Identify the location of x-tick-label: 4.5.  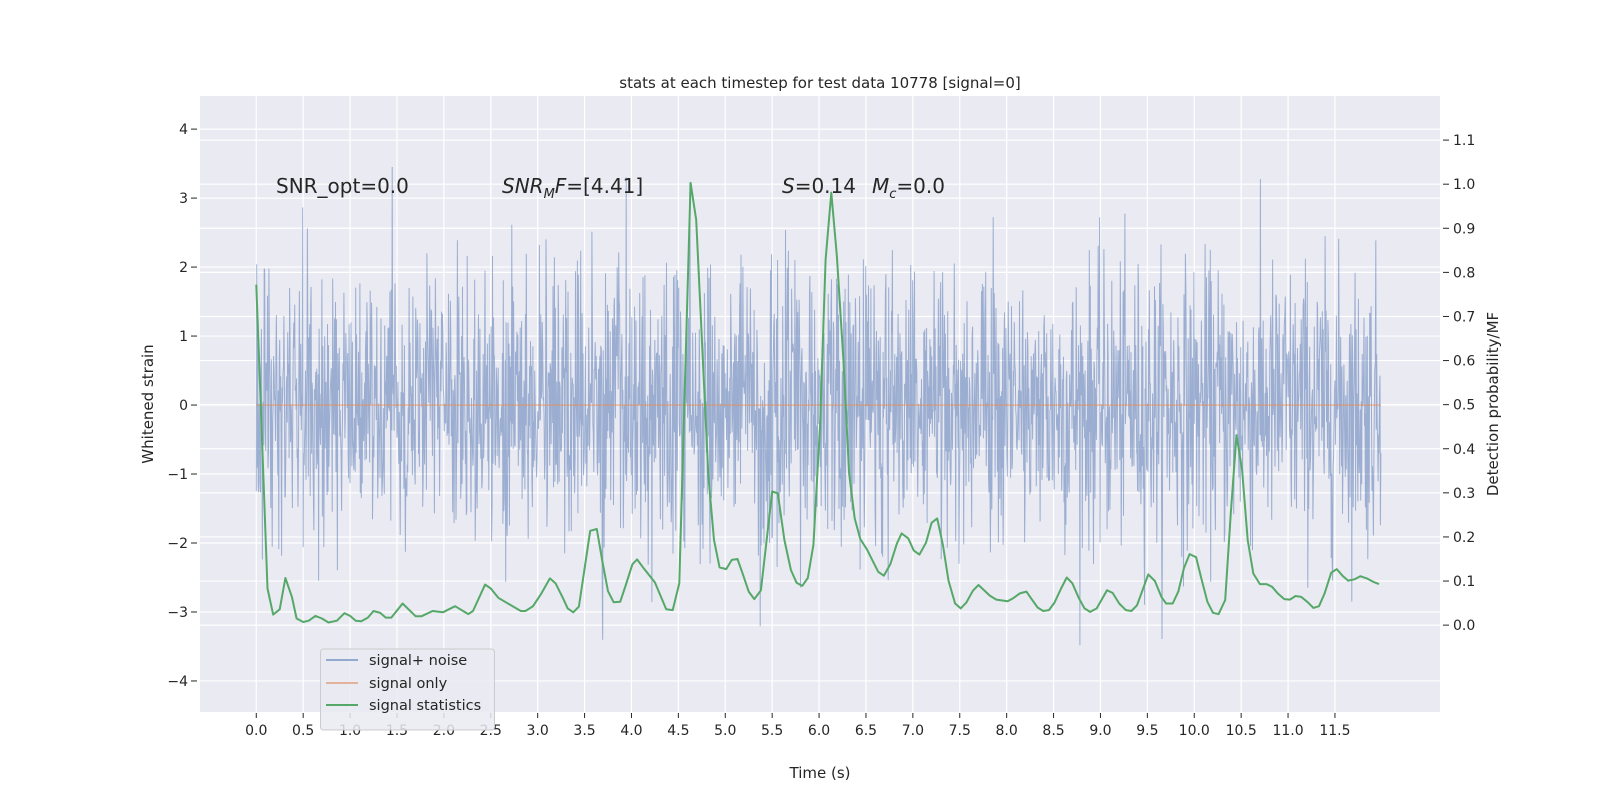
(678, 731).